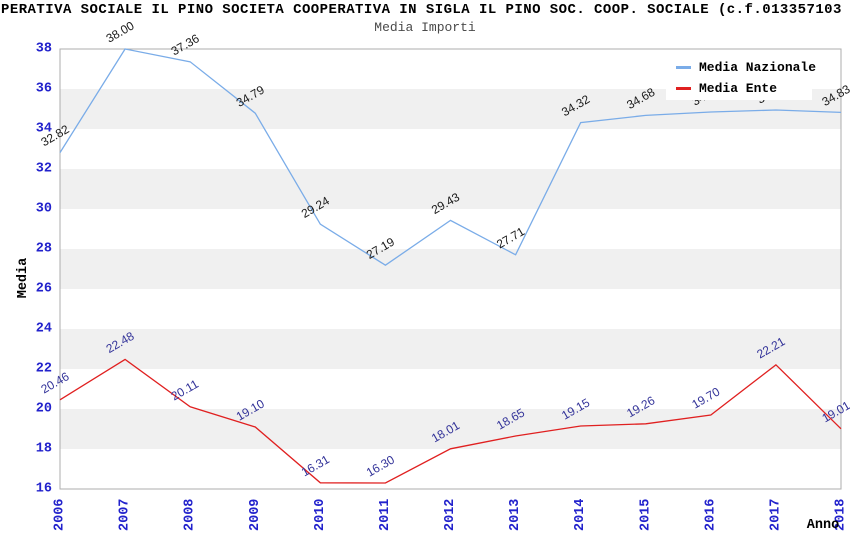 The width and height of the screenshot is (850, 550). What do you see at coordinates (385, 515) in the screenshot?
I see `svg-text: 2011` at bounding box center [385, 515].